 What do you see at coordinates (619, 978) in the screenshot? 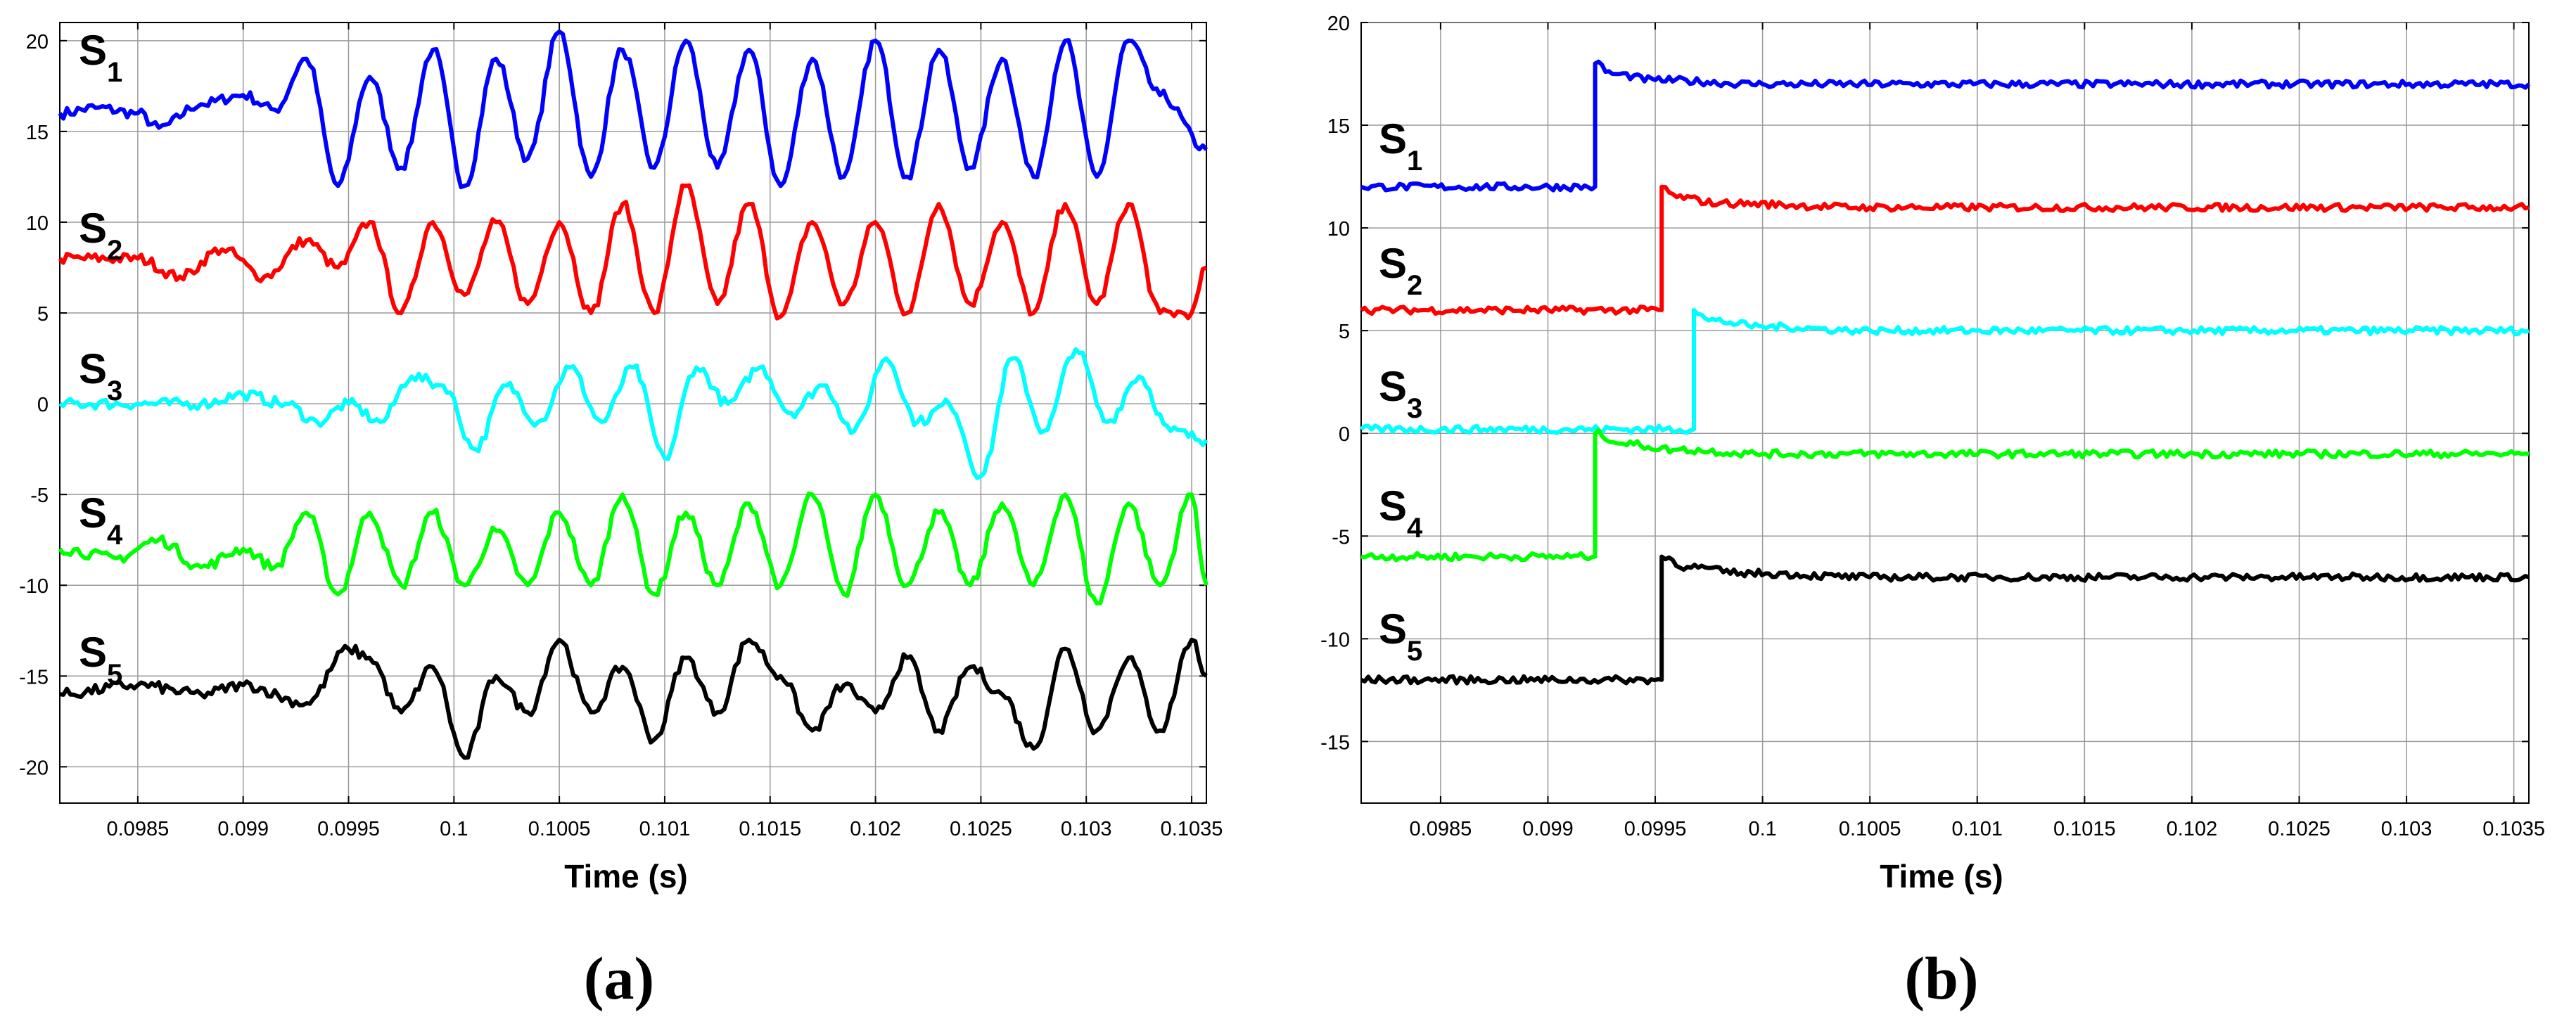
I see `panel-label-a: (a)` at bounding box center [619, 978].